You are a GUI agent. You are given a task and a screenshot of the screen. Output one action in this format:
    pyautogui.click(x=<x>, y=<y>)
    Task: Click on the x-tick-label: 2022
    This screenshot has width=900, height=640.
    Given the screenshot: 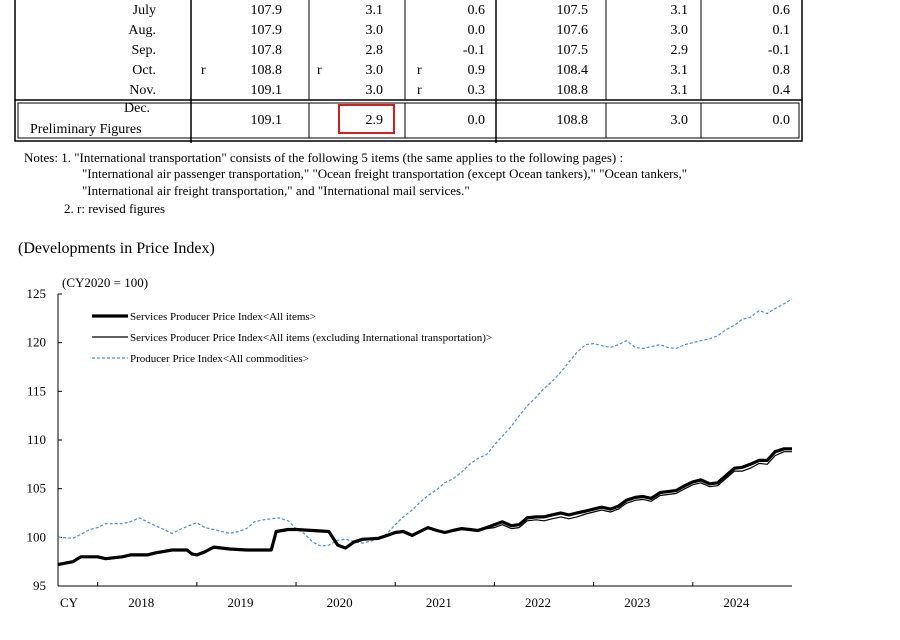 What is the action you would take?
    pyautogui.click(x=538, y=602)
    